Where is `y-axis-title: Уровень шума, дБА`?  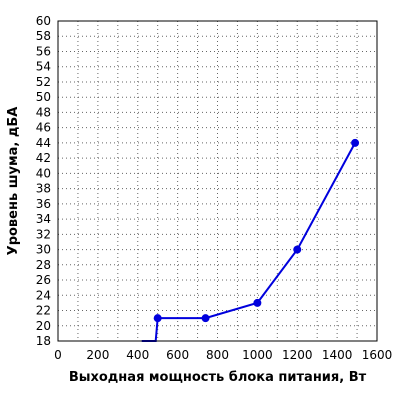 y-axis-title: Уровень шума, дБА is located at coordinates (13, 181).